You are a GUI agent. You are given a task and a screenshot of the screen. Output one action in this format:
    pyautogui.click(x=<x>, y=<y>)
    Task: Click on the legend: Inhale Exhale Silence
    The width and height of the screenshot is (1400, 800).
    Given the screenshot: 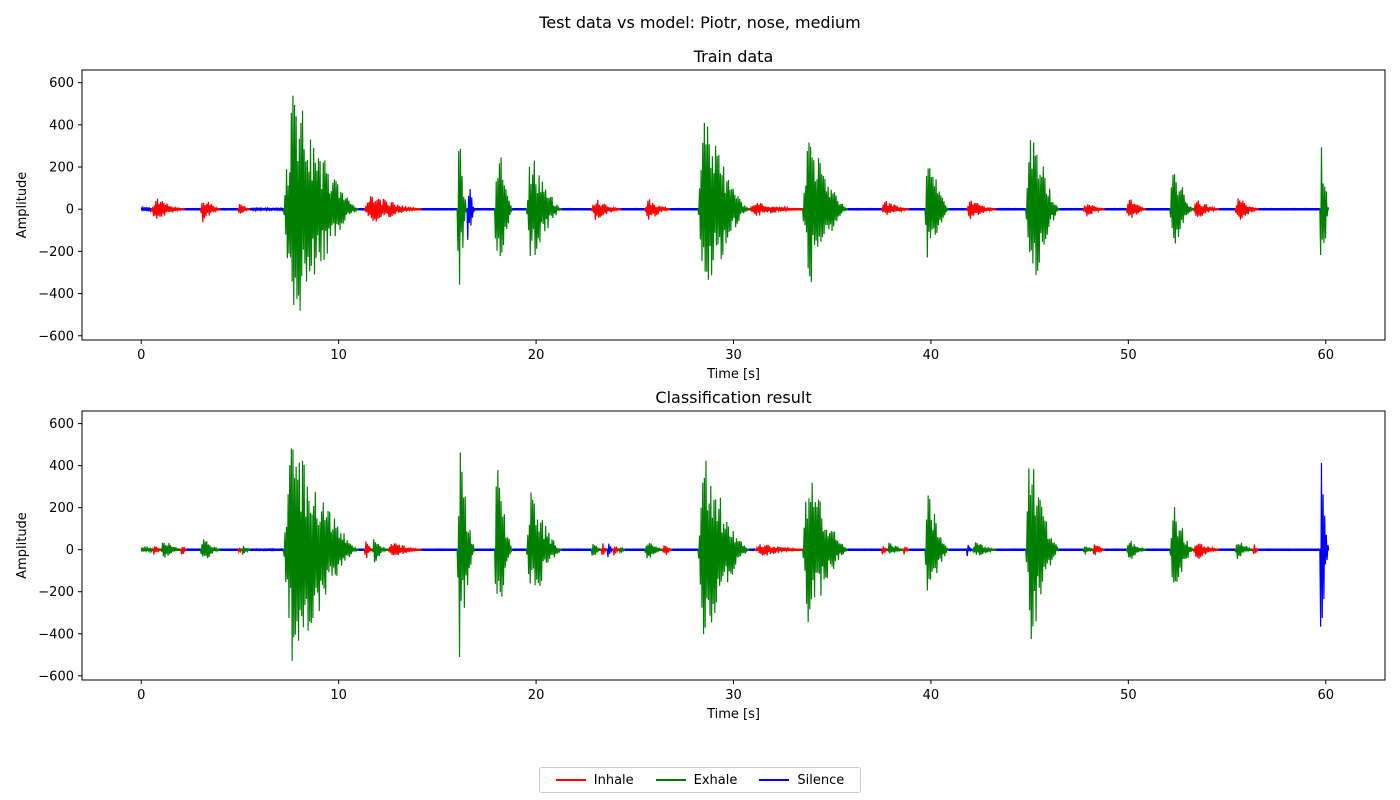 What is the action you would take?
    pyautogui.click(x=700, y=780)
    